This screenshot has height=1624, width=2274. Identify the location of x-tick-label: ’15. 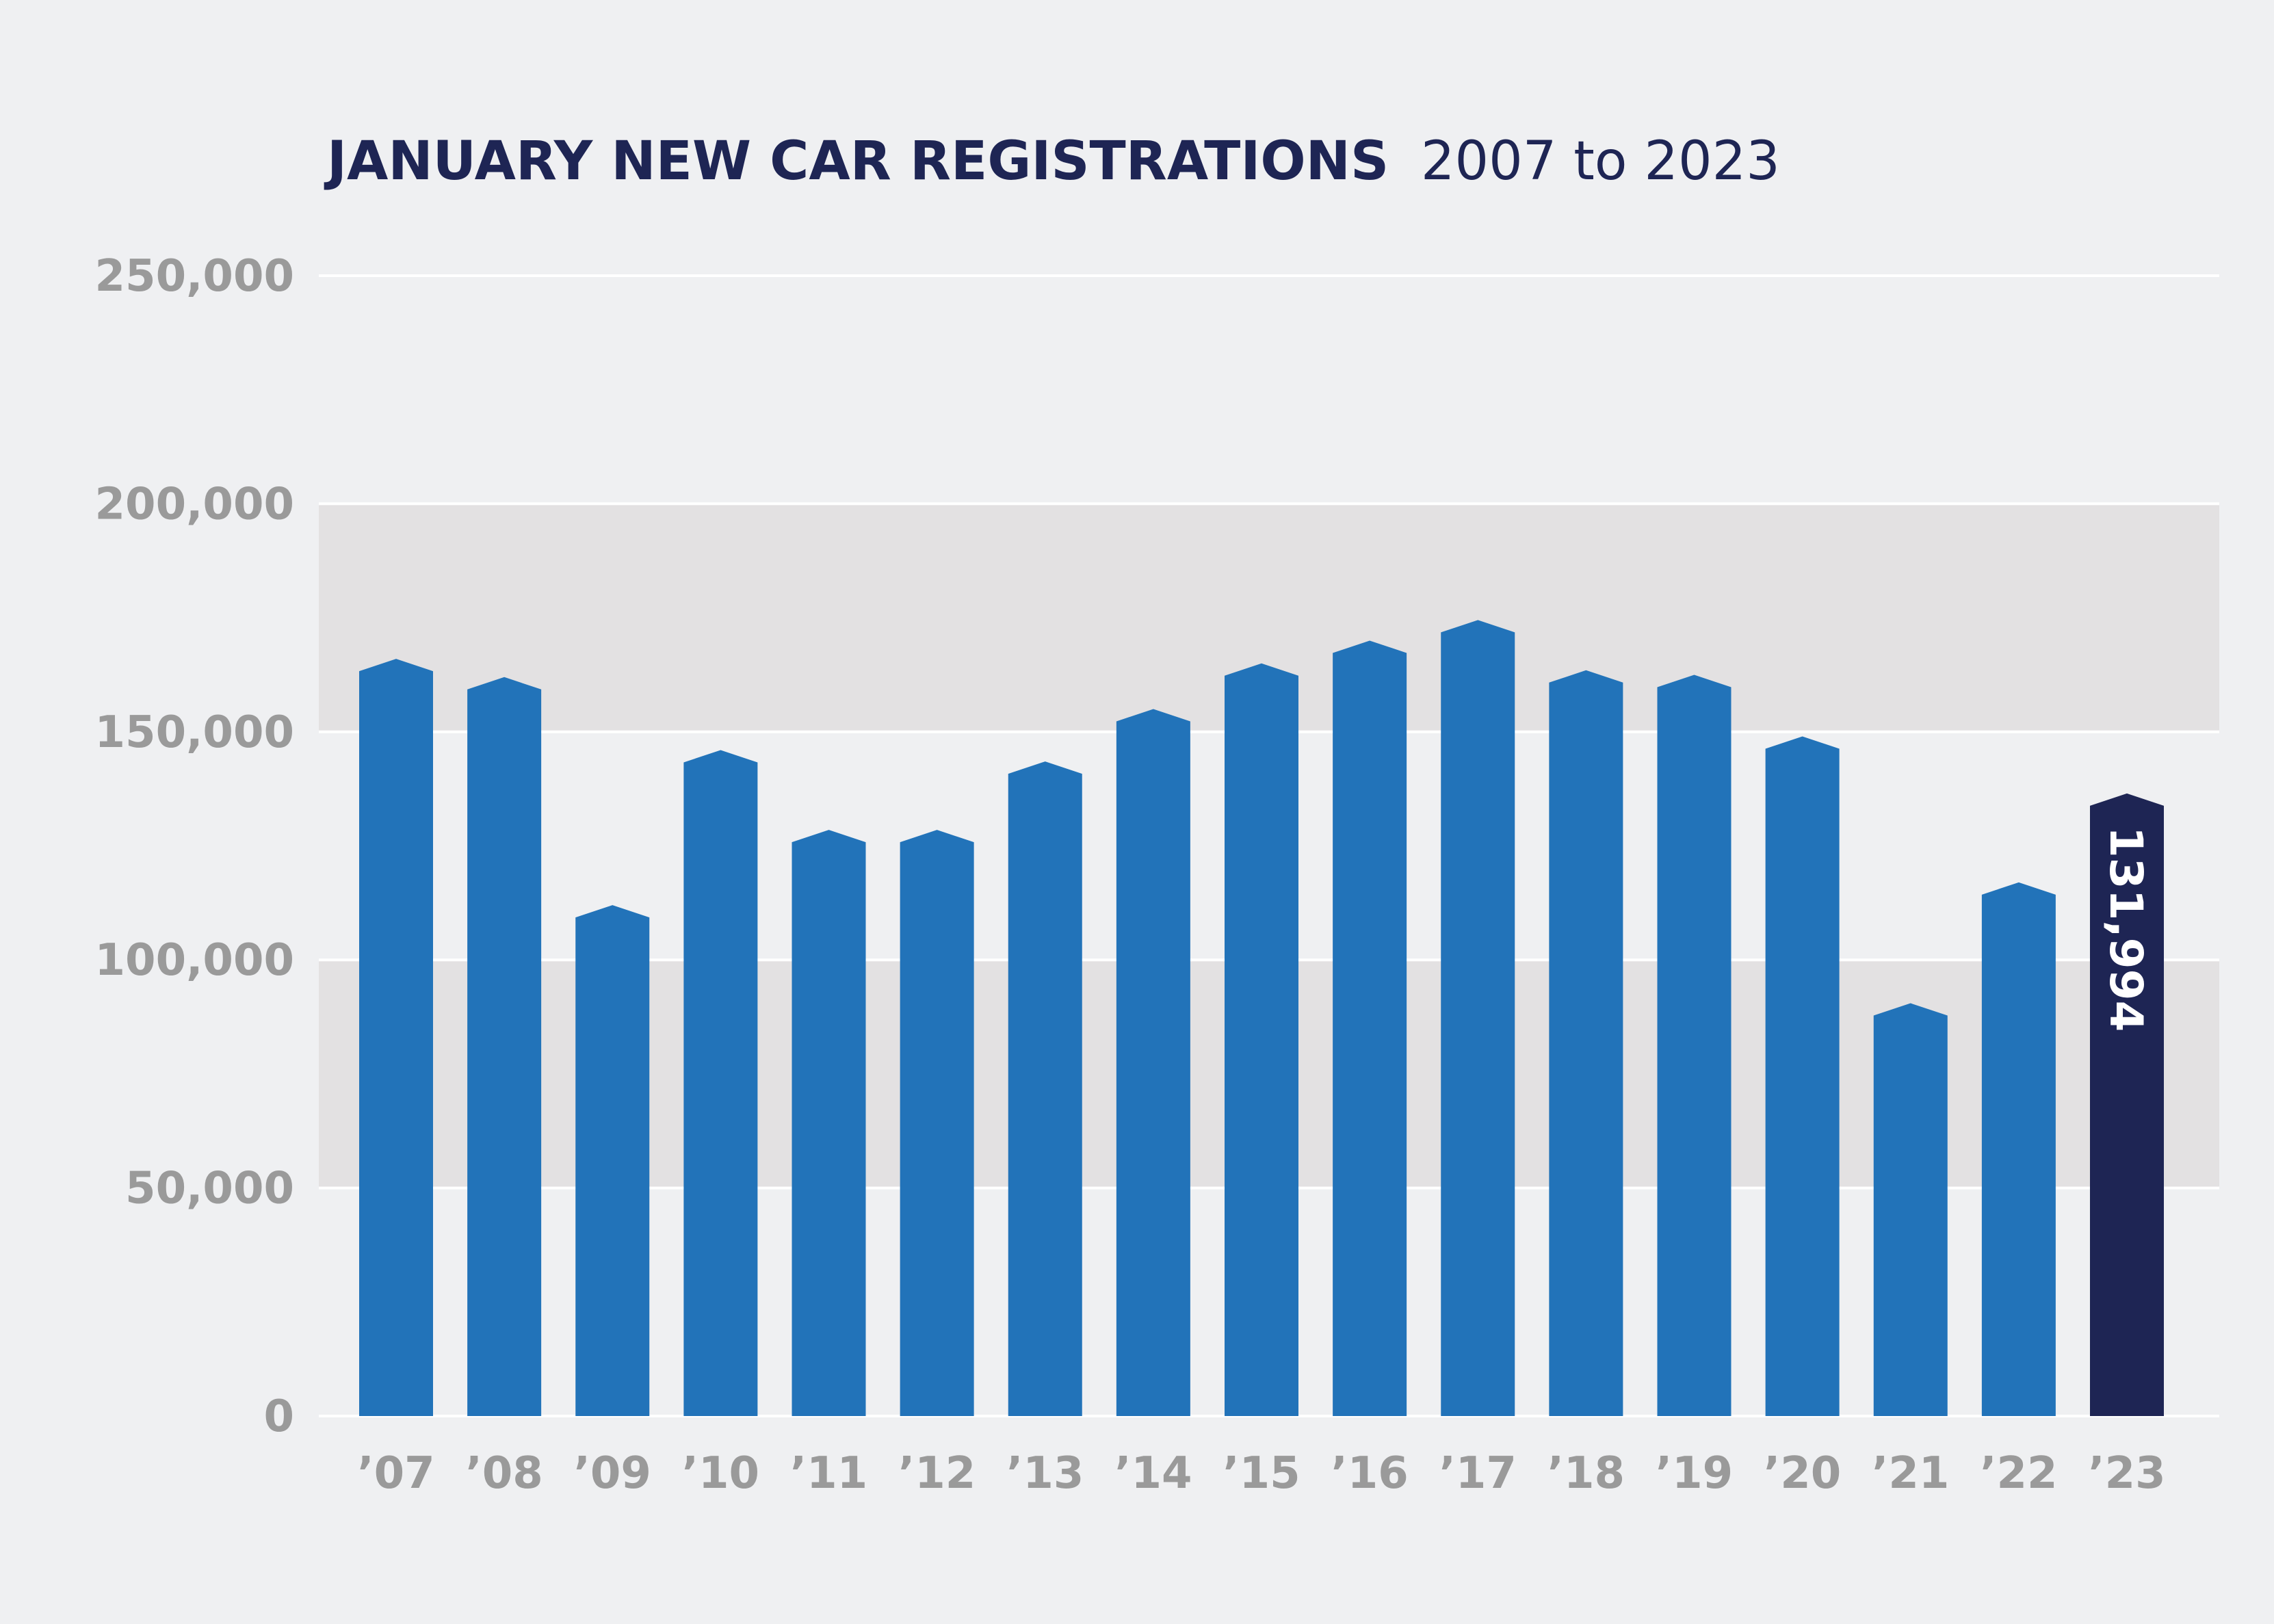
(1261, 1473).